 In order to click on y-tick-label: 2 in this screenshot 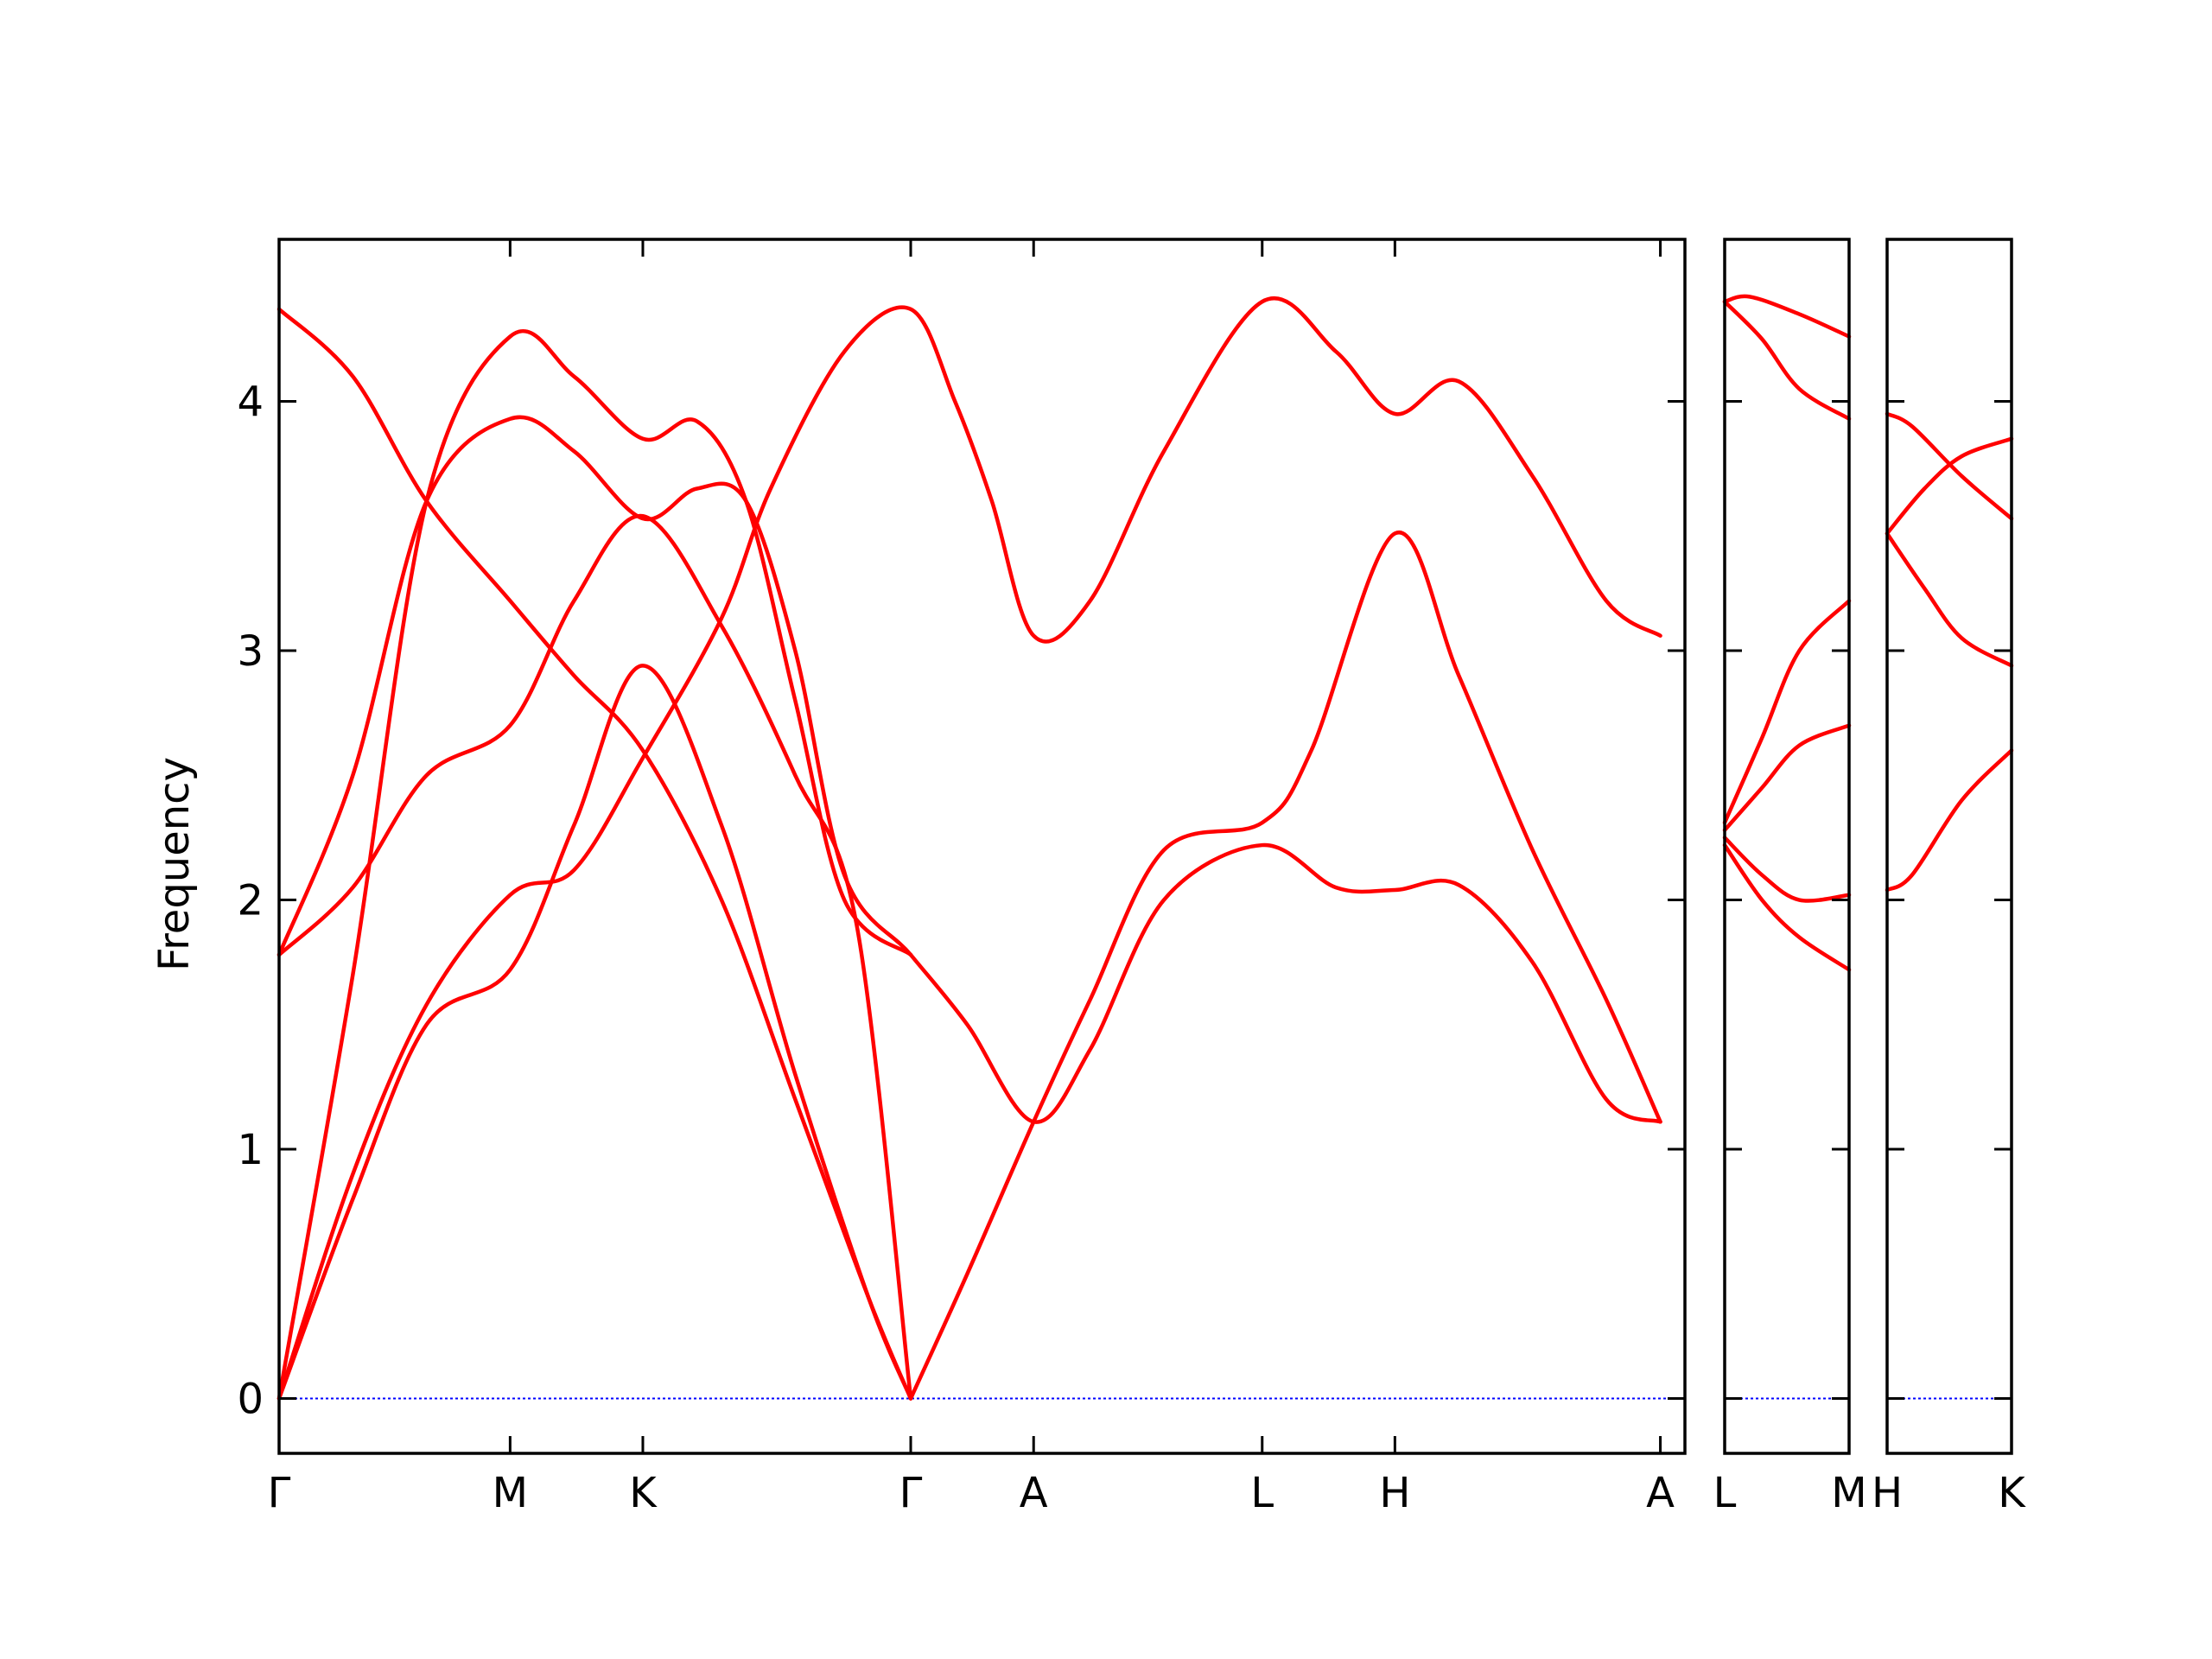, I will do `click(250, 901)`.